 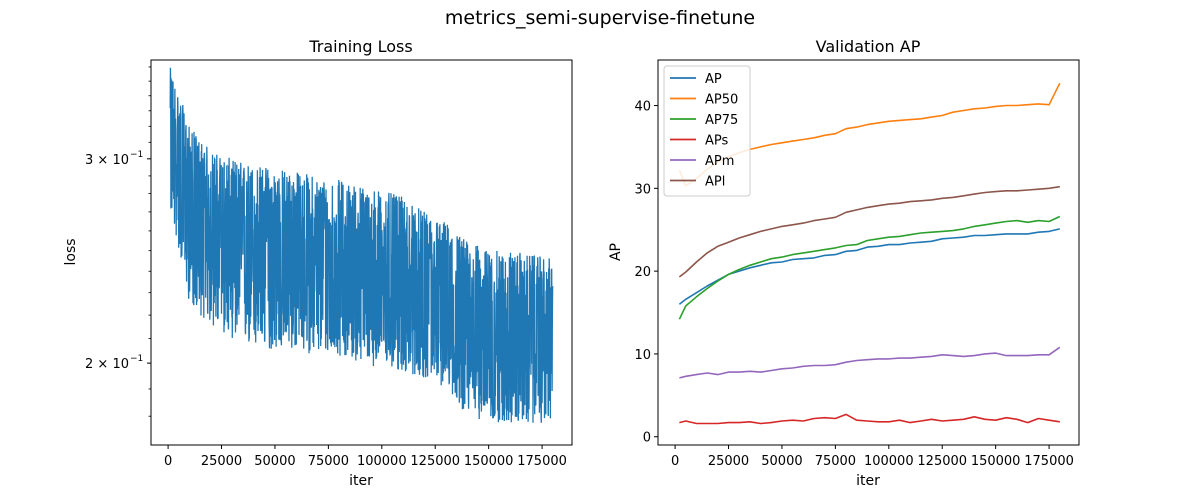 What do you see at coordinates (361, 481) in the screenshot?
I see `training-loss-xlabel: iter` at bounding box center [361, 481].